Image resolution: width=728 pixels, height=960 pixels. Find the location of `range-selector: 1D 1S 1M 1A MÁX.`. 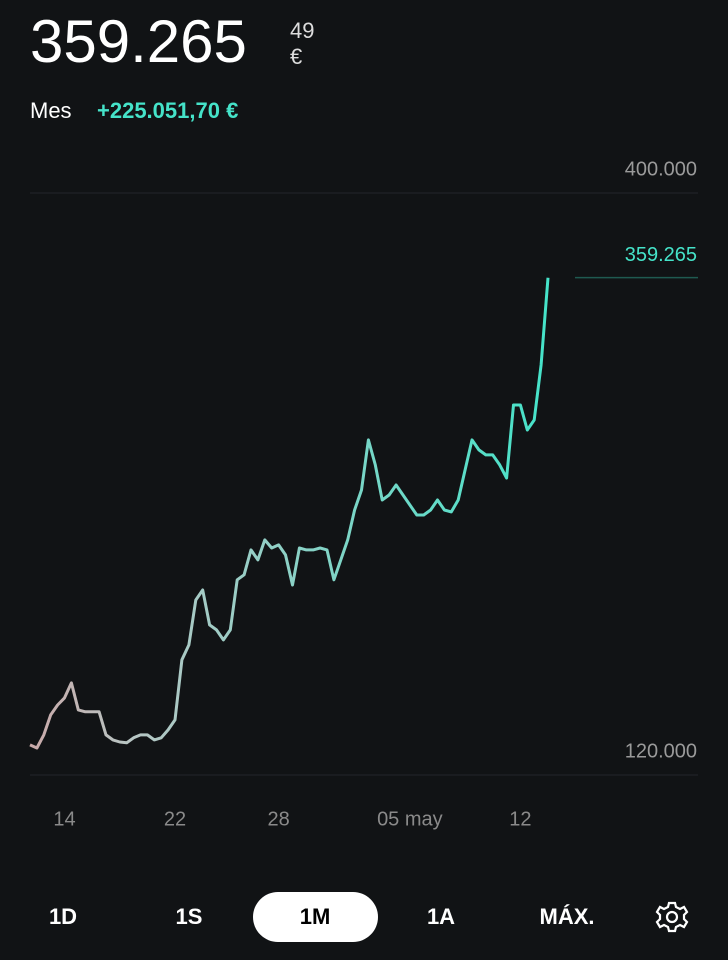

range-selector: 1D 1S 1M 1A MÁX. is located at coordinates (322, 917).